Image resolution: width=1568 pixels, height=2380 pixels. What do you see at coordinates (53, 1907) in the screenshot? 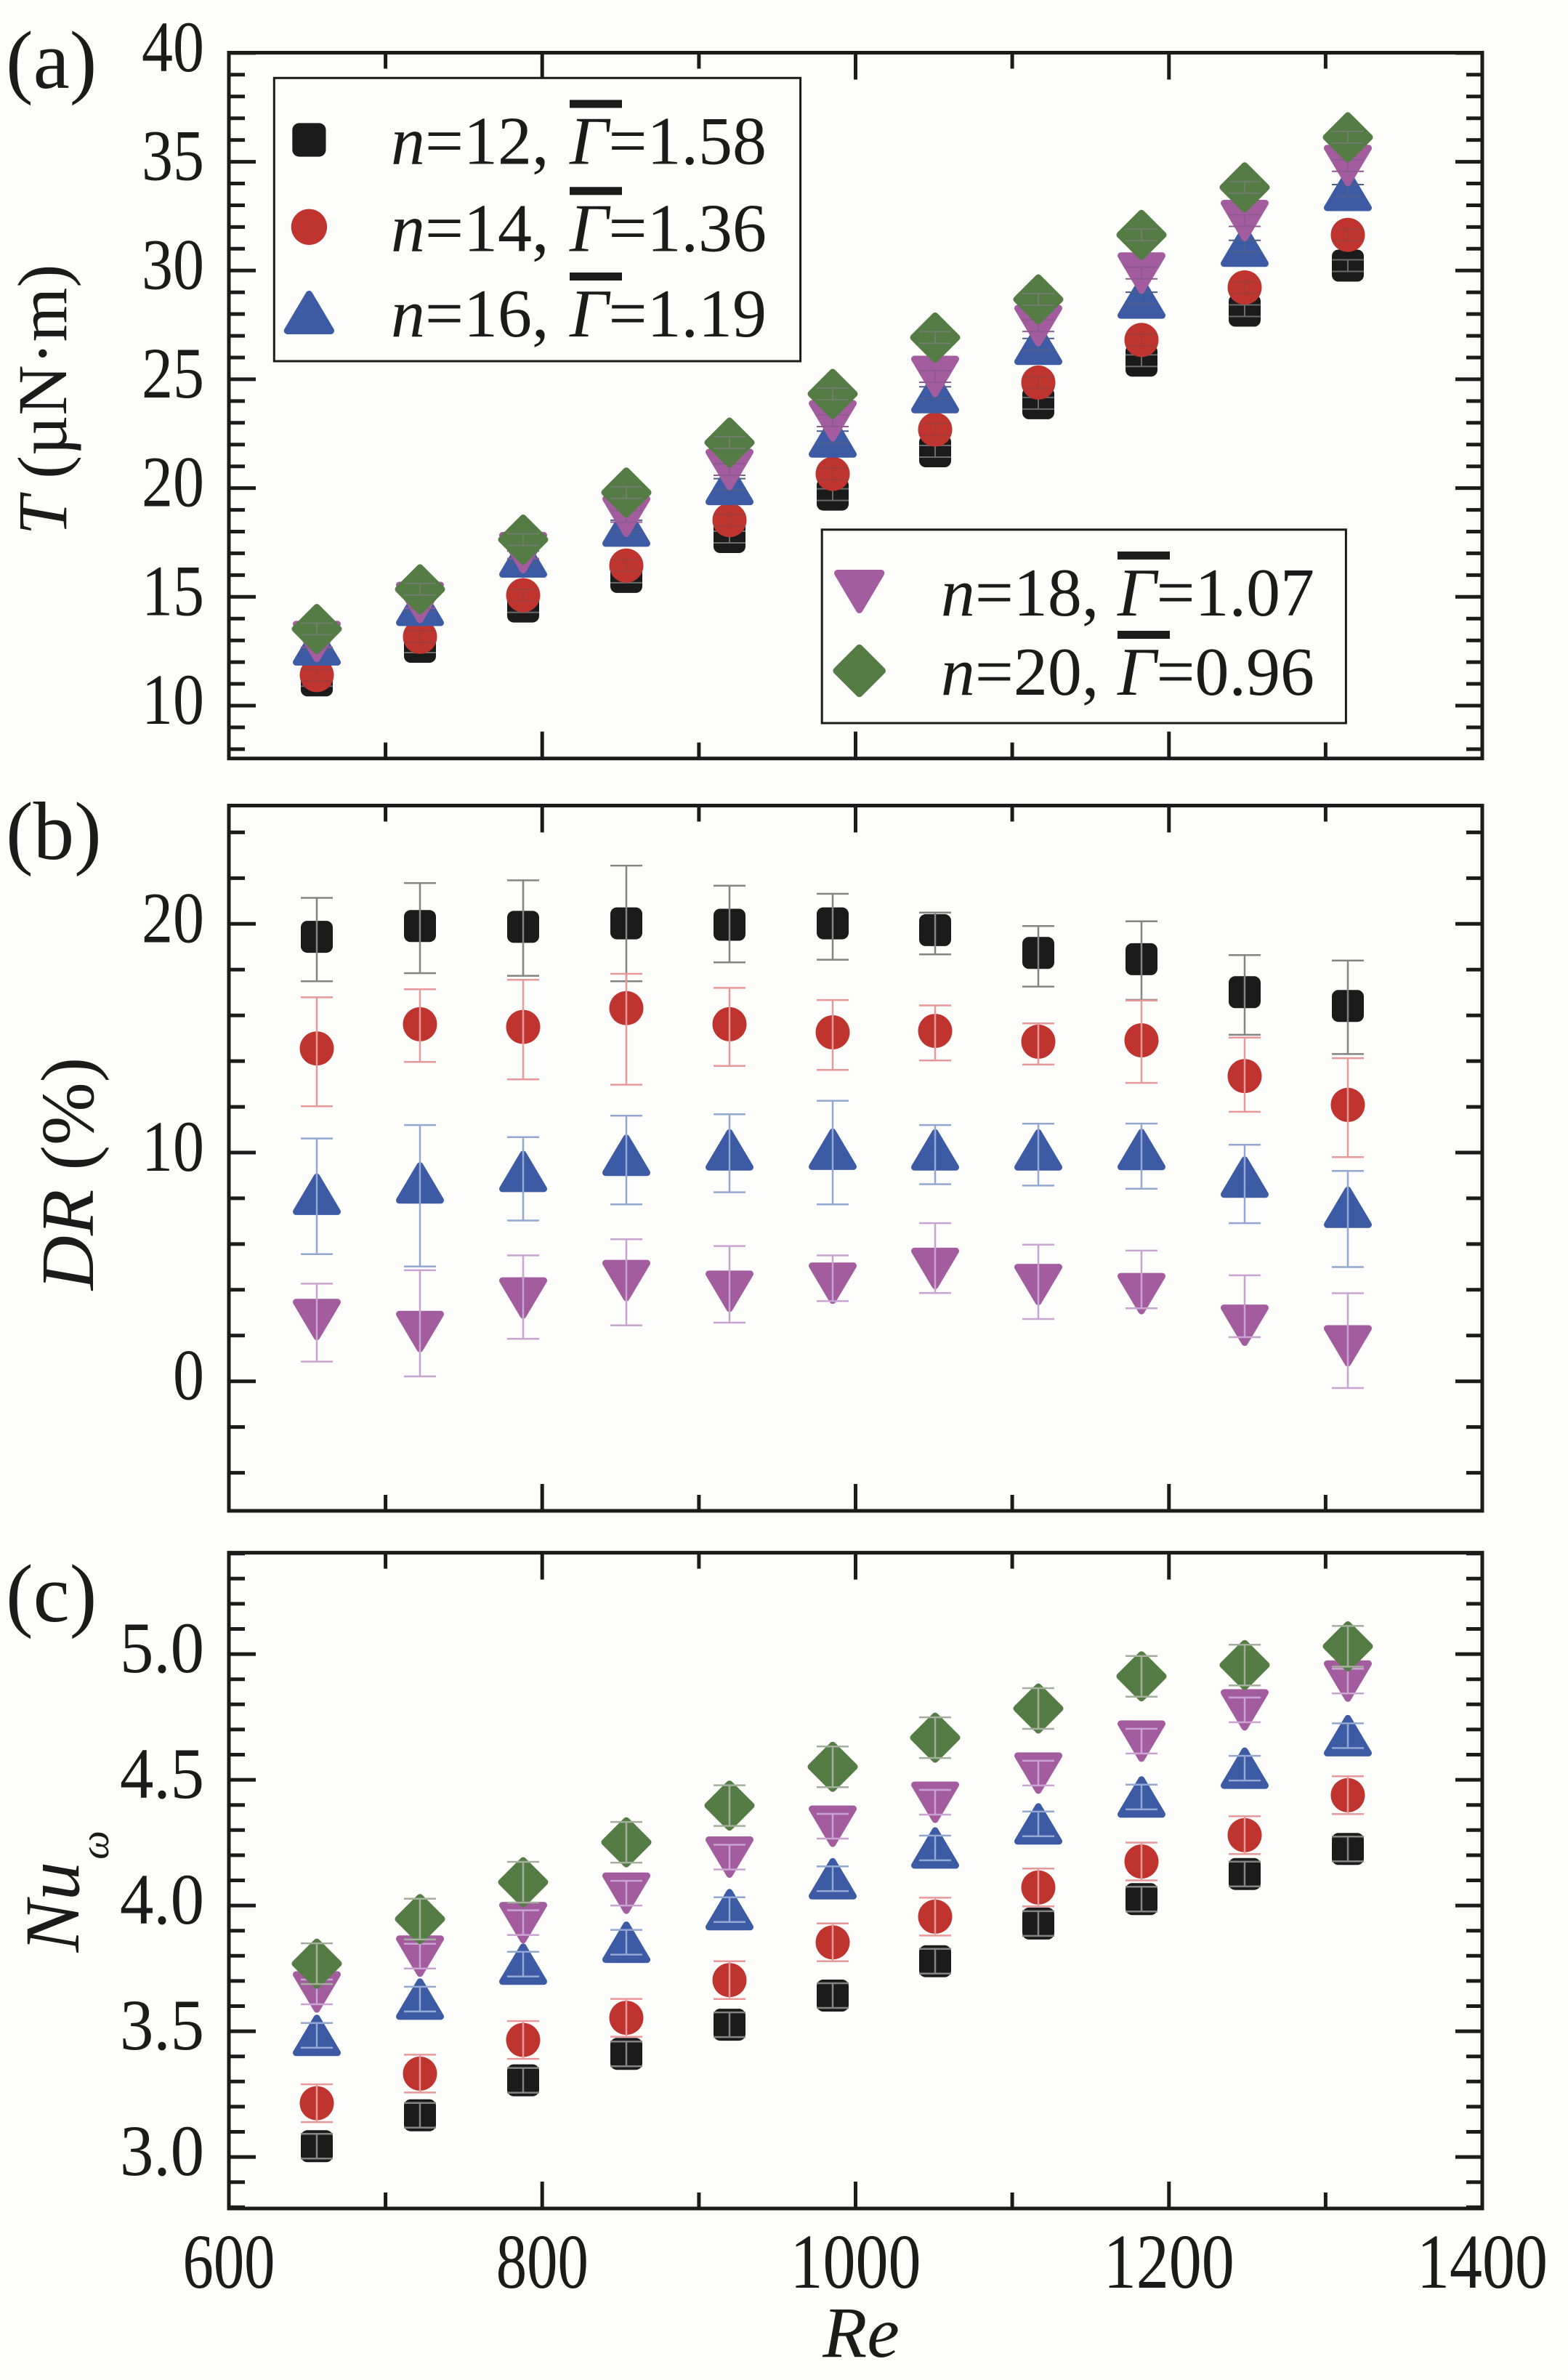
I see `svg-text: Nu` at bounding box center [53, 1907].